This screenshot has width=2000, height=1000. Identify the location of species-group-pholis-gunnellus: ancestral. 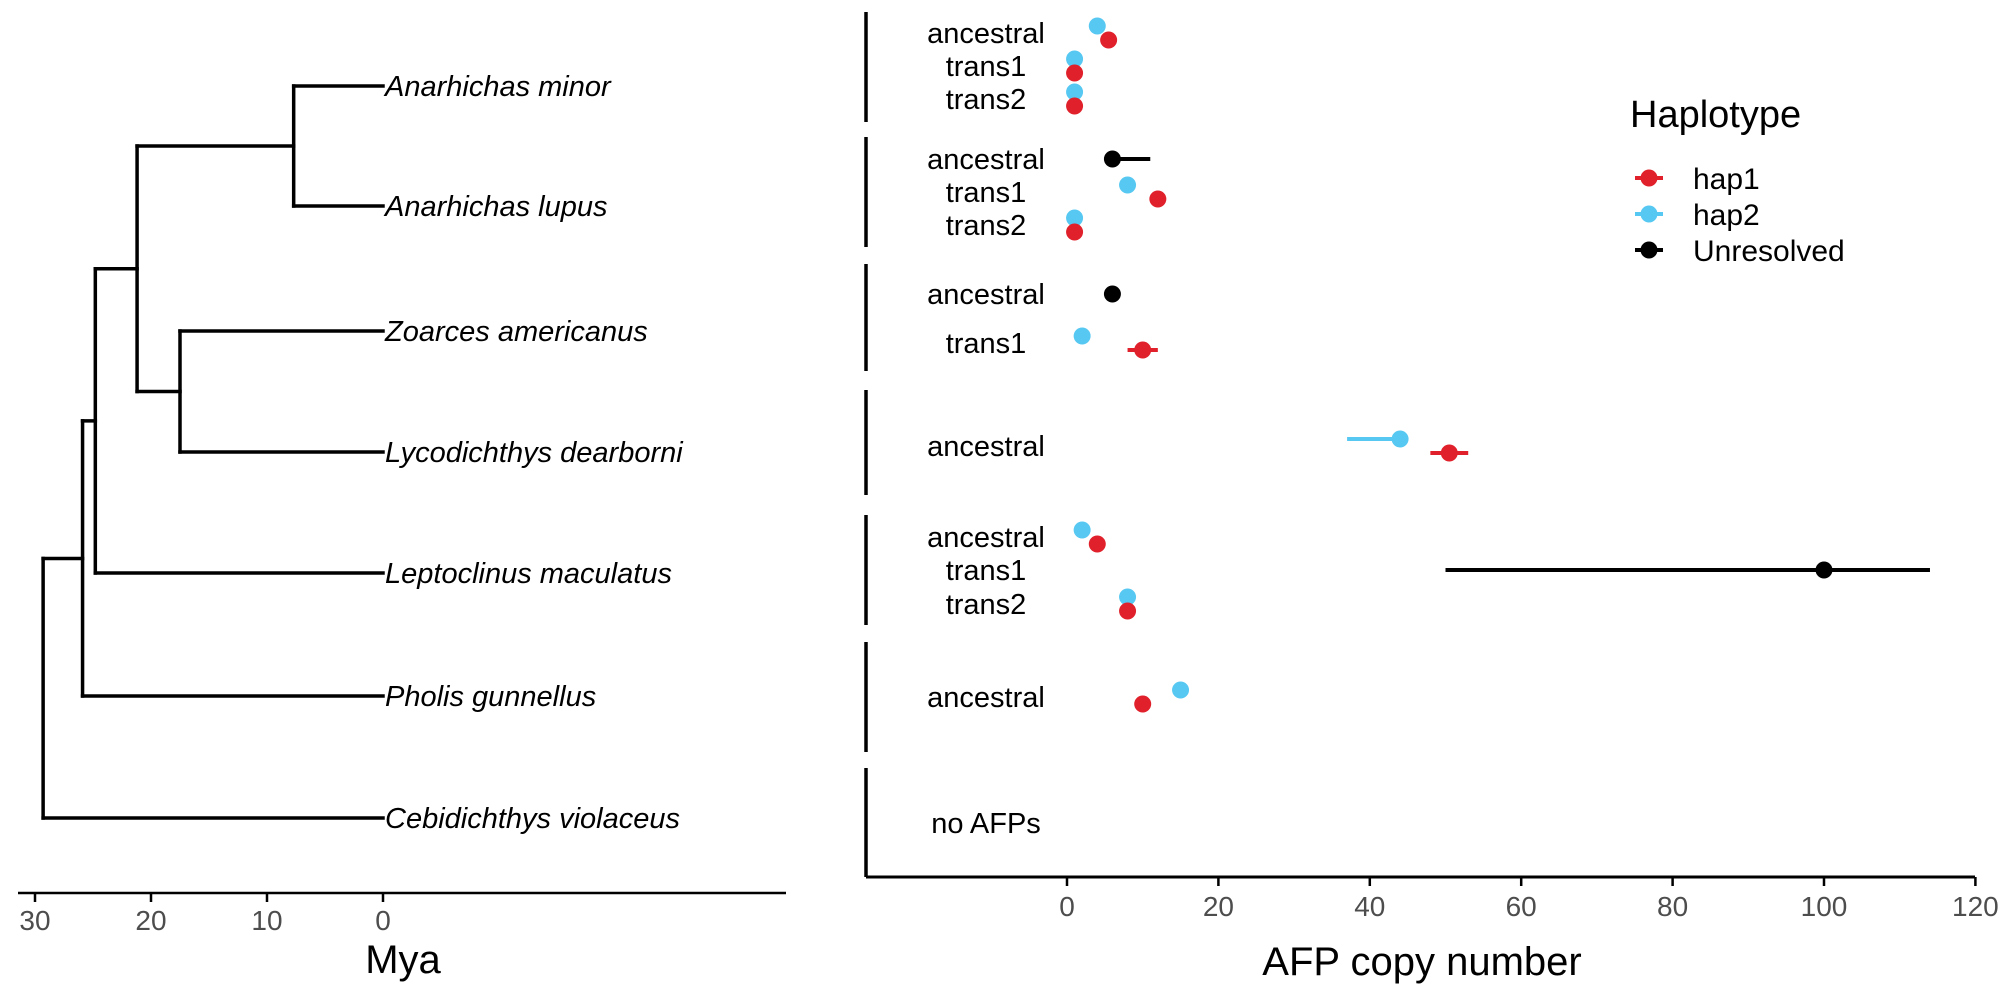
(1027, 697).